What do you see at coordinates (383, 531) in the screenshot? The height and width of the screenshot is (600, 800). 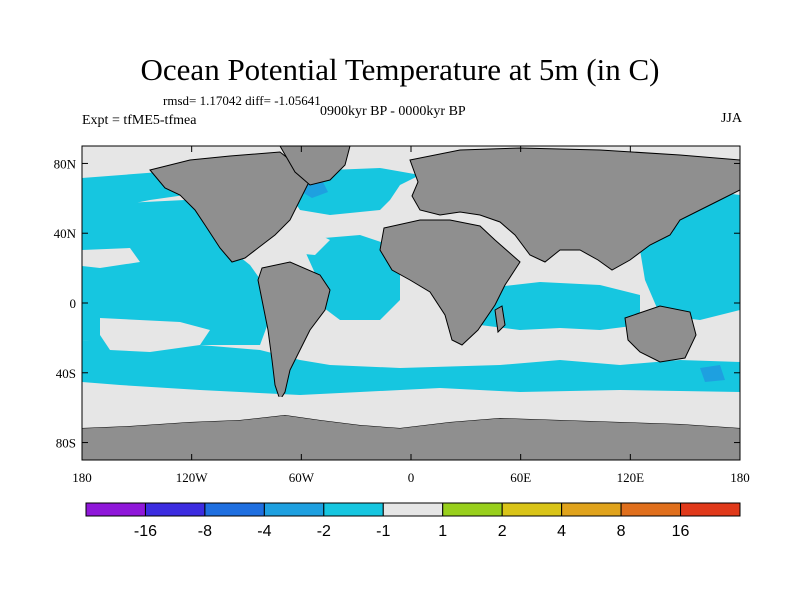 I see `colorbar-label: -1` at bounding box center [383, 531].